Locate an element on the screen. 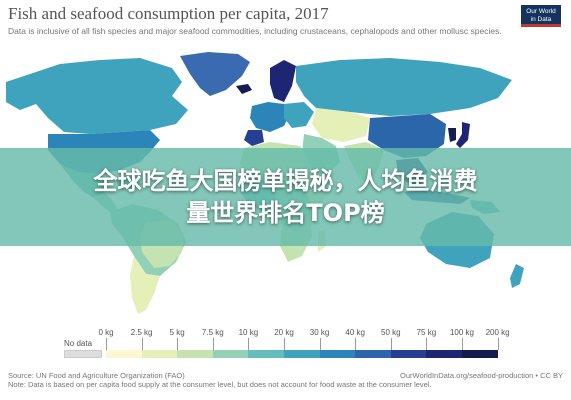 The image size is (571, 400). legend-tick-label: 75 kg is located at coordinates (426, 332).